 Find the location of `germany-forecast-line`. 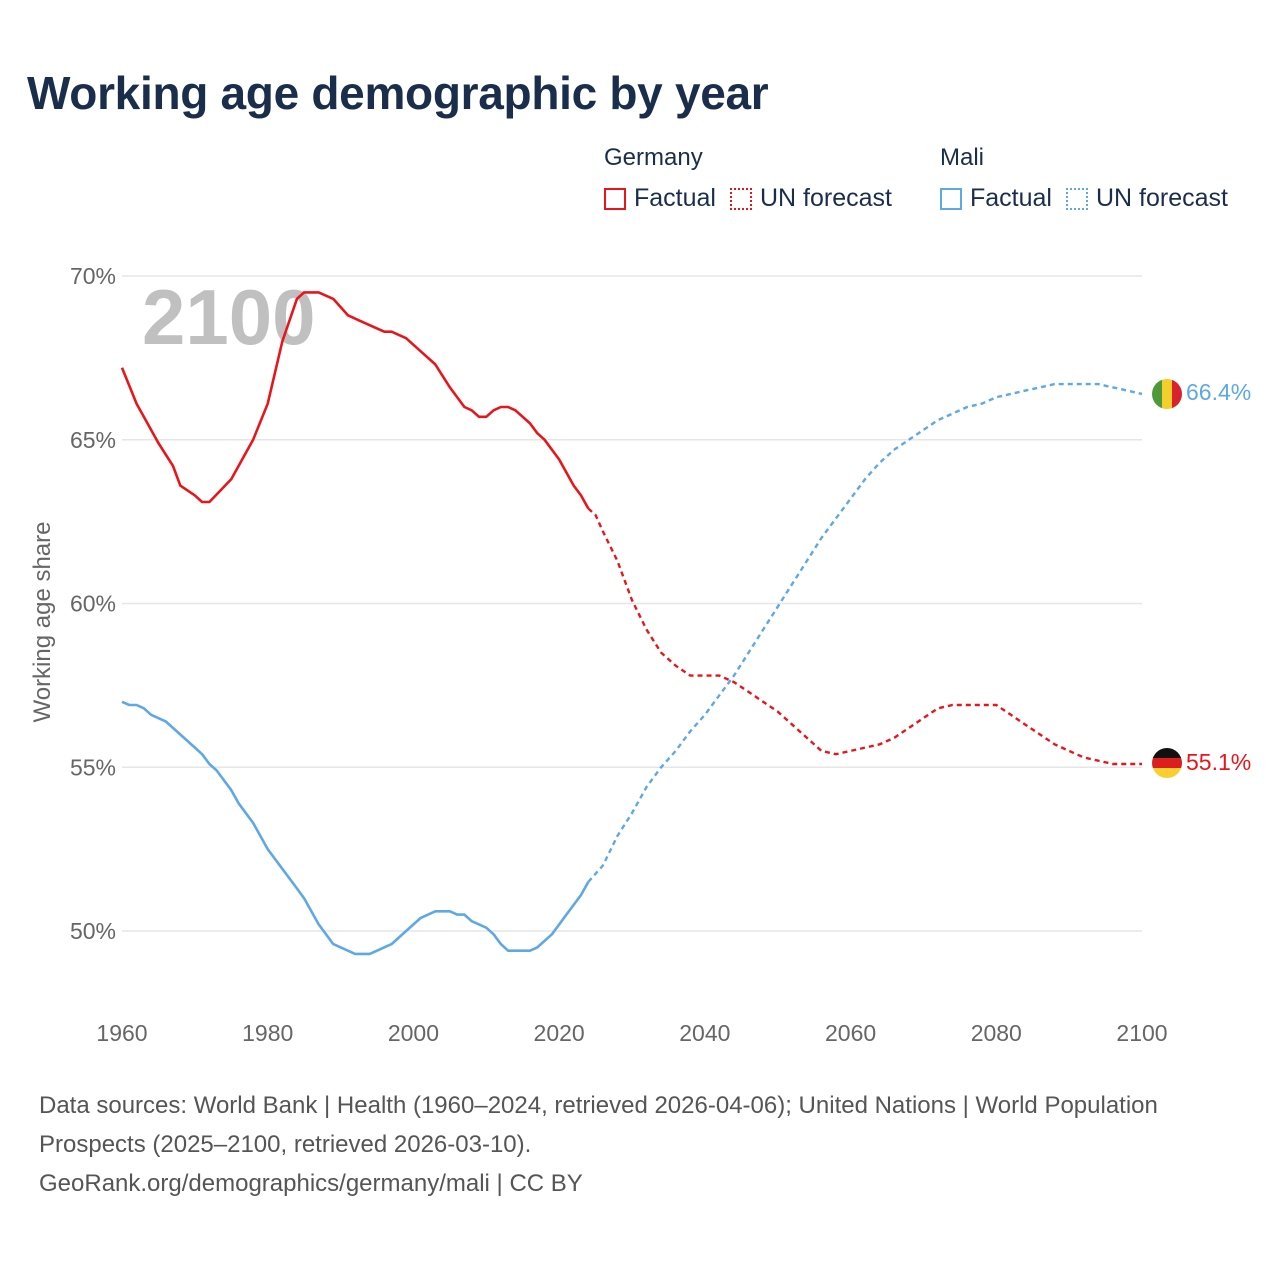

germany-forecast-line is located at coordinates (864, 636).